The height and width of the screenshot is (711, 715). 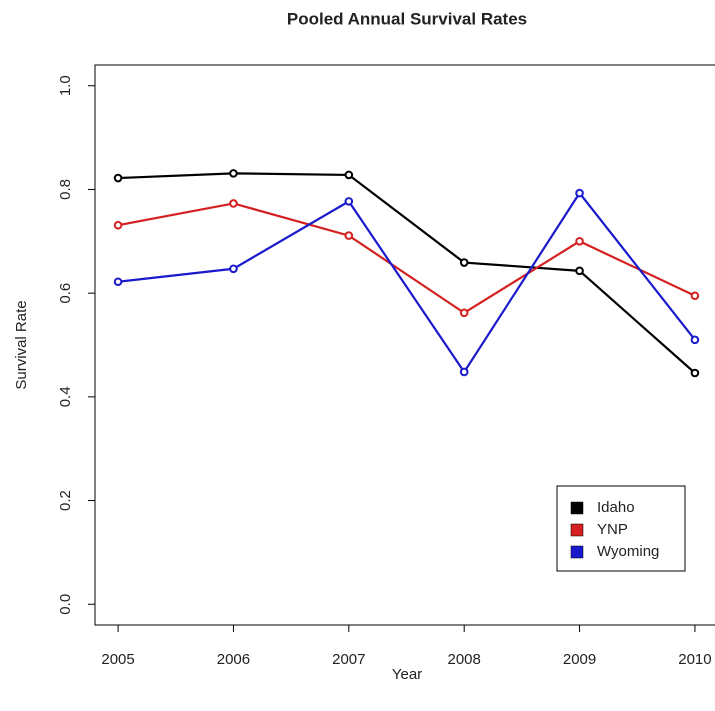 What do you see at coordinates (348, 659) in the screenshot?
I see `x-tick-label: 2007` at bounding box center [348, 659].